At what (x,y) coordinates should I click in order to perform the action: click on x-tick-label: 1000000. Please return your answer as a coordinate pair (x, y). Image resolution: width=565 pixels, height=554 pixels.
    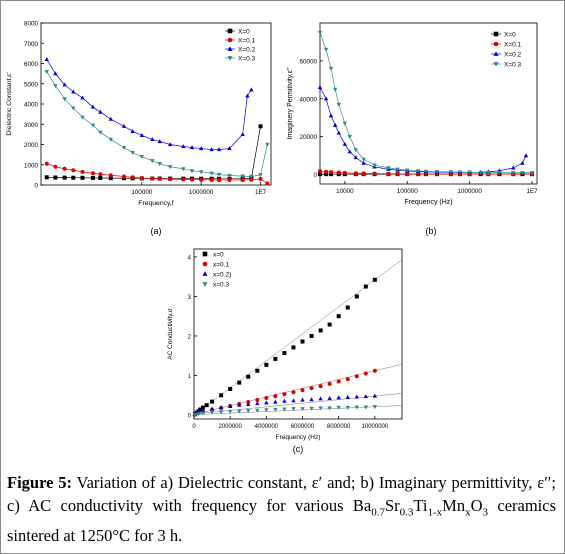
    Looking at the image, I should click on (201, 192).